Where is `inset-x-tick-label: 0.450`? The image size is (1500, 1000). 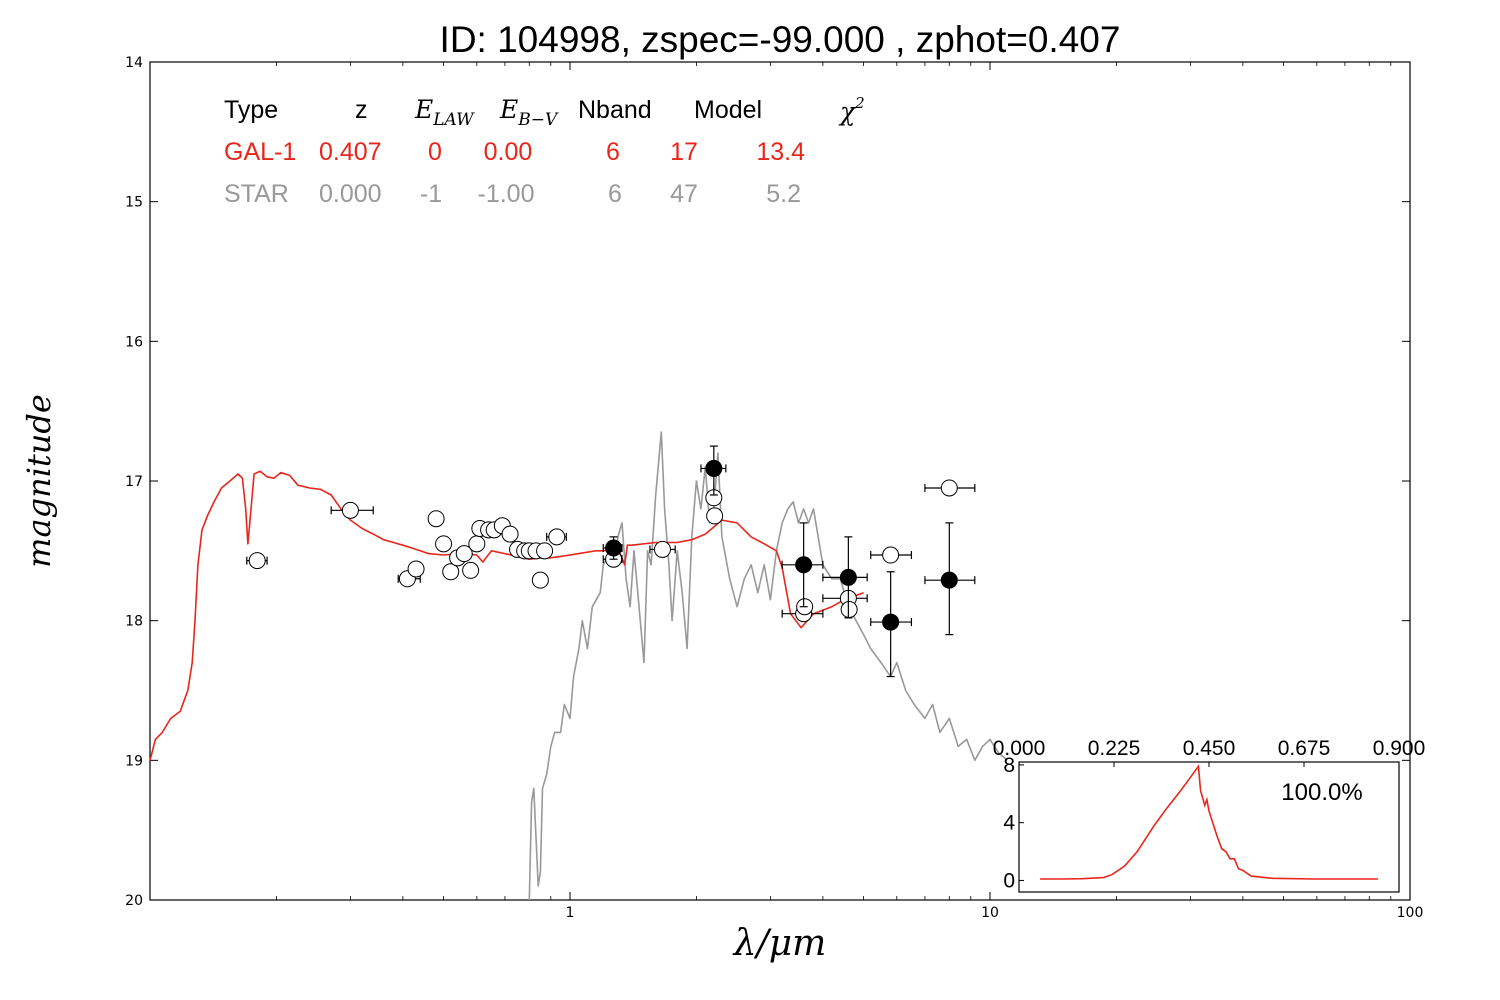 inset-x-tick-label: 0.450 is located at coordinates (1209, 748).